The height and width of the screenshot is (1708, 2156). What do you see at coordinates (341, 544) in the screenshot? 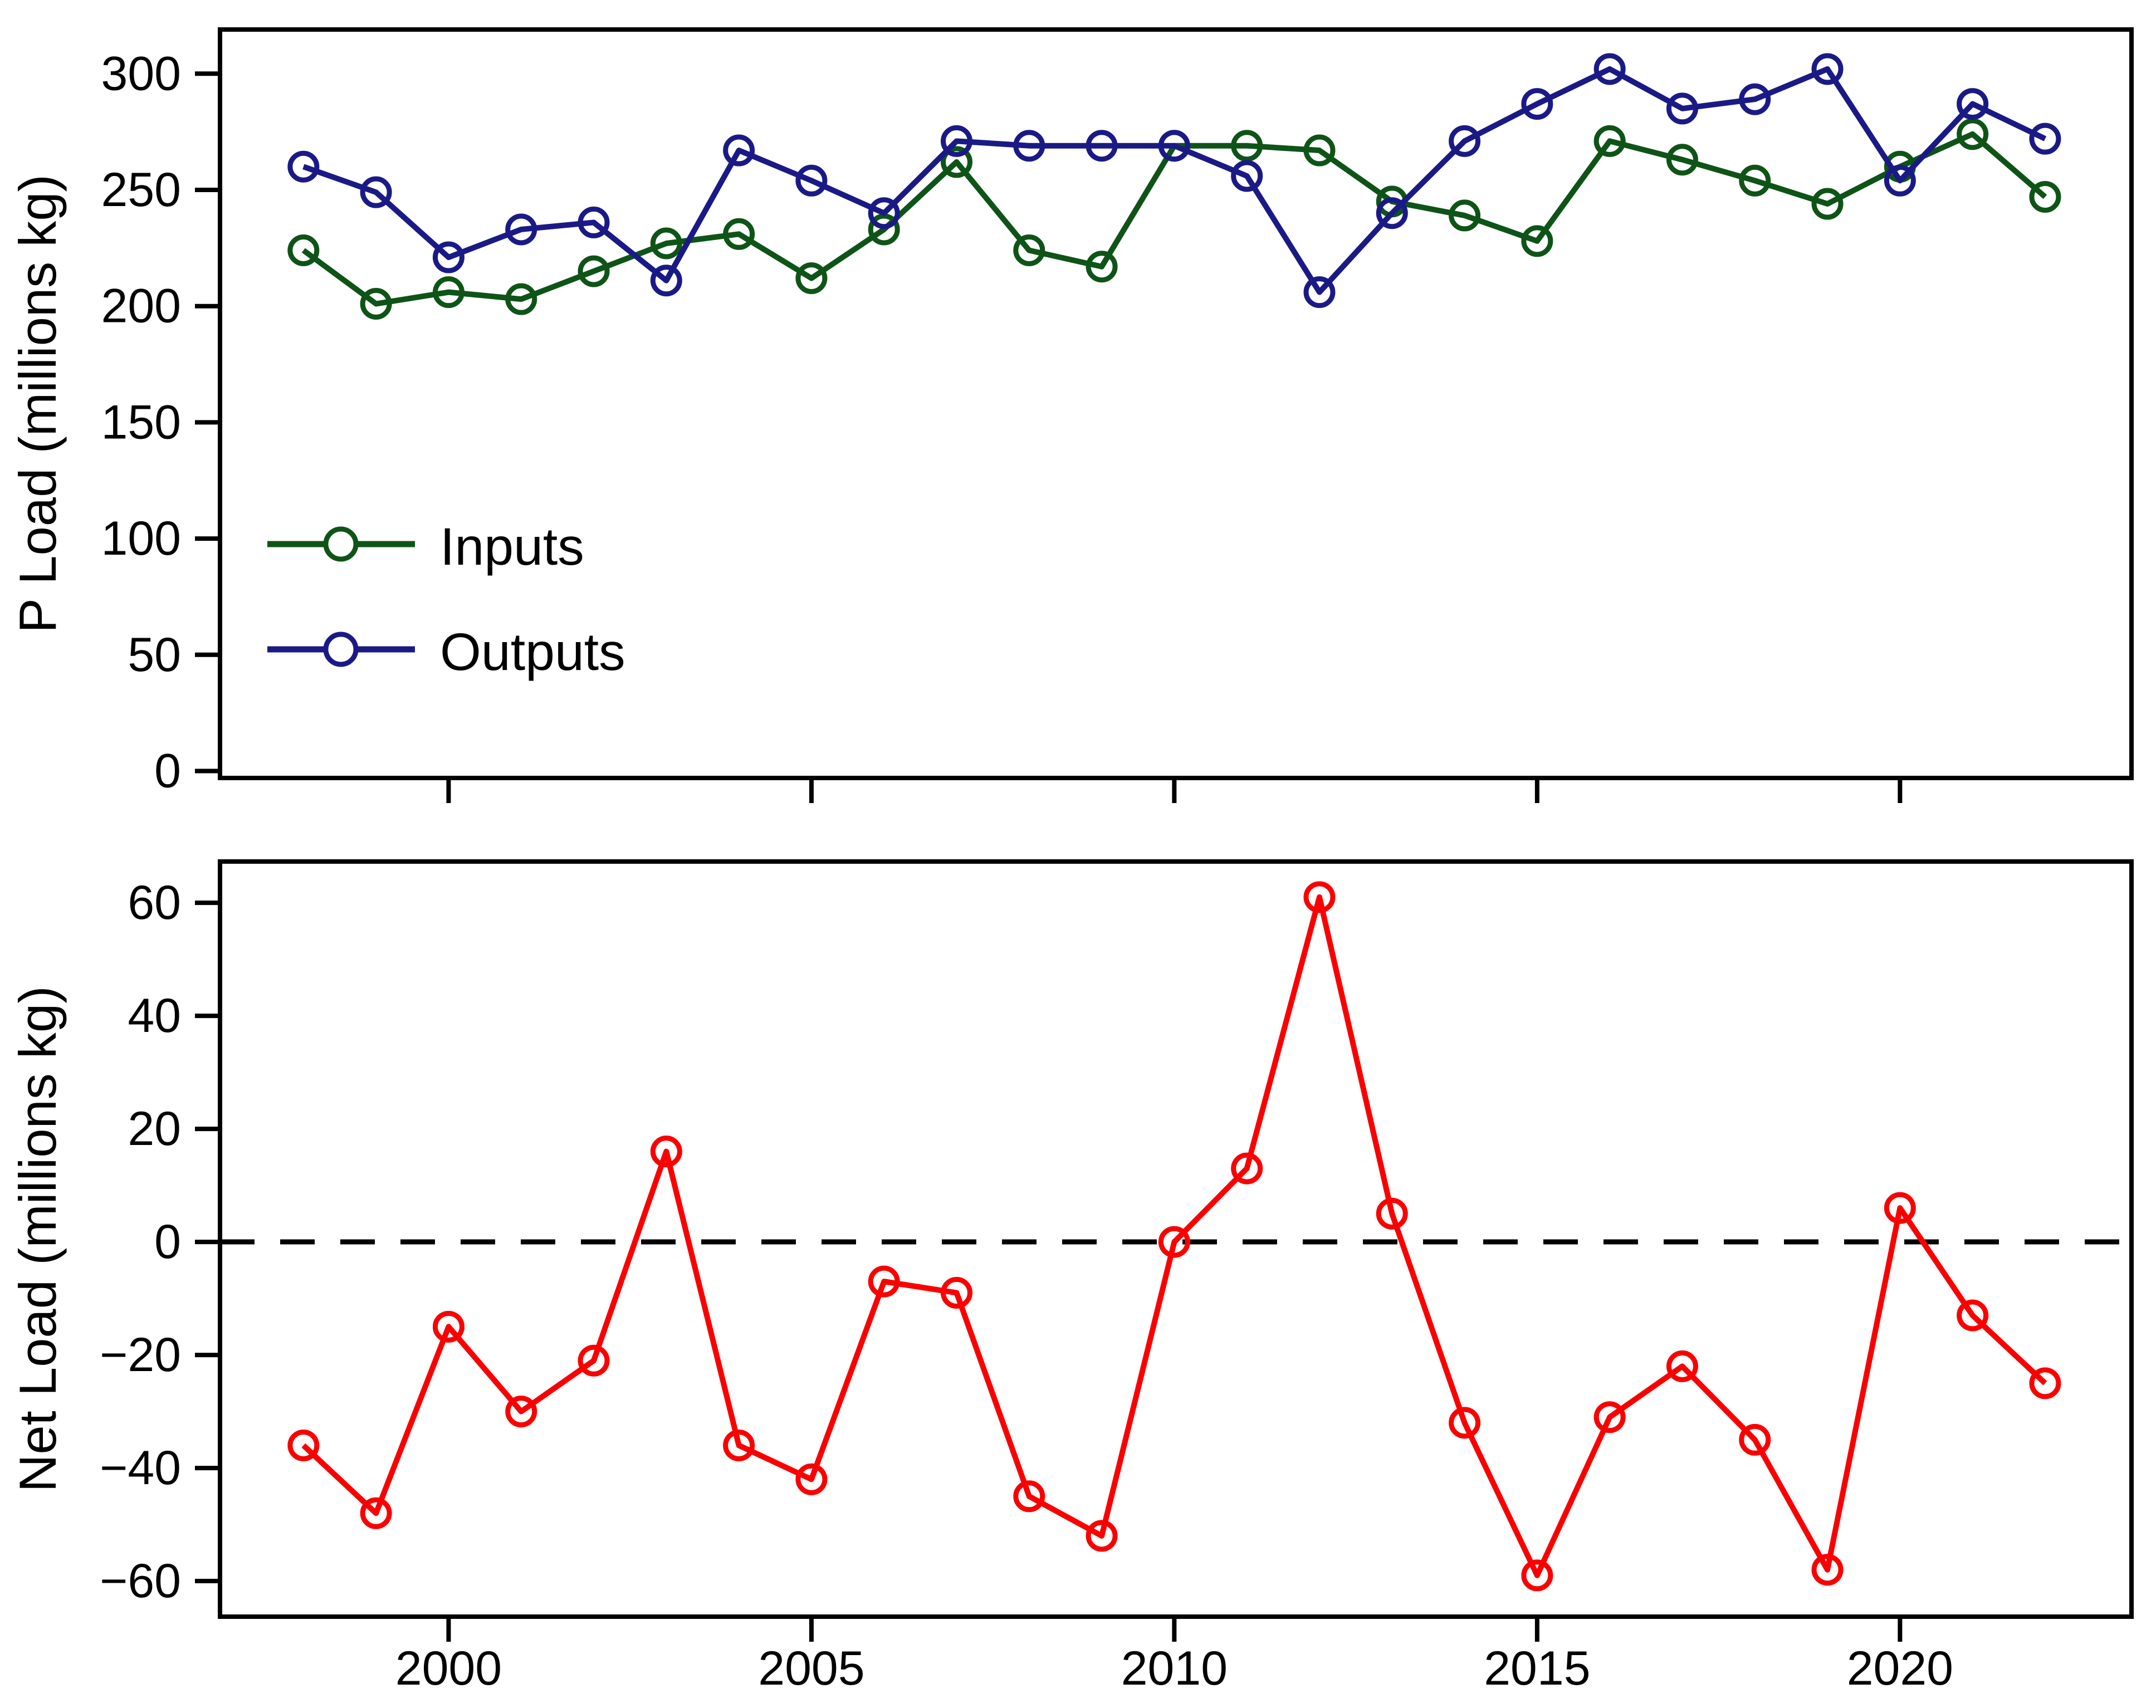
I see `inputs-legend-marker` at bounding box center [341, 544].